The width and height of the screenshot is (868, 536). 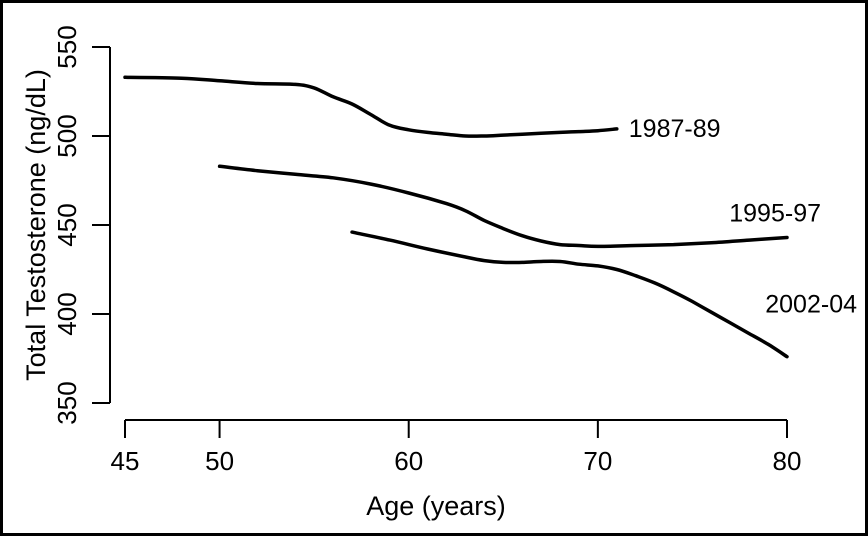 What do you see at coordinates (67, 46) in the screenshot?
I see `y-tick-label-550: 550` at bounding box center [67, 46].